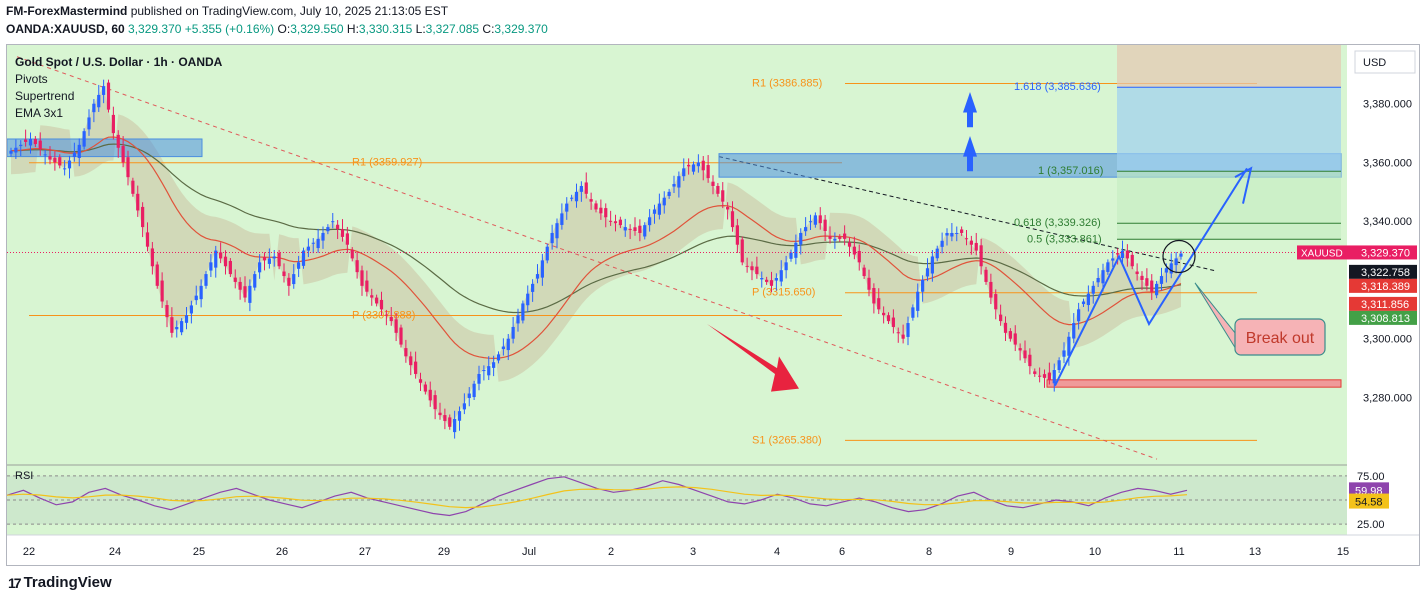  Describe the element at coordinates (31, 79) in the screenshot. I see `legend-item-pivots: Pivots` at that location.